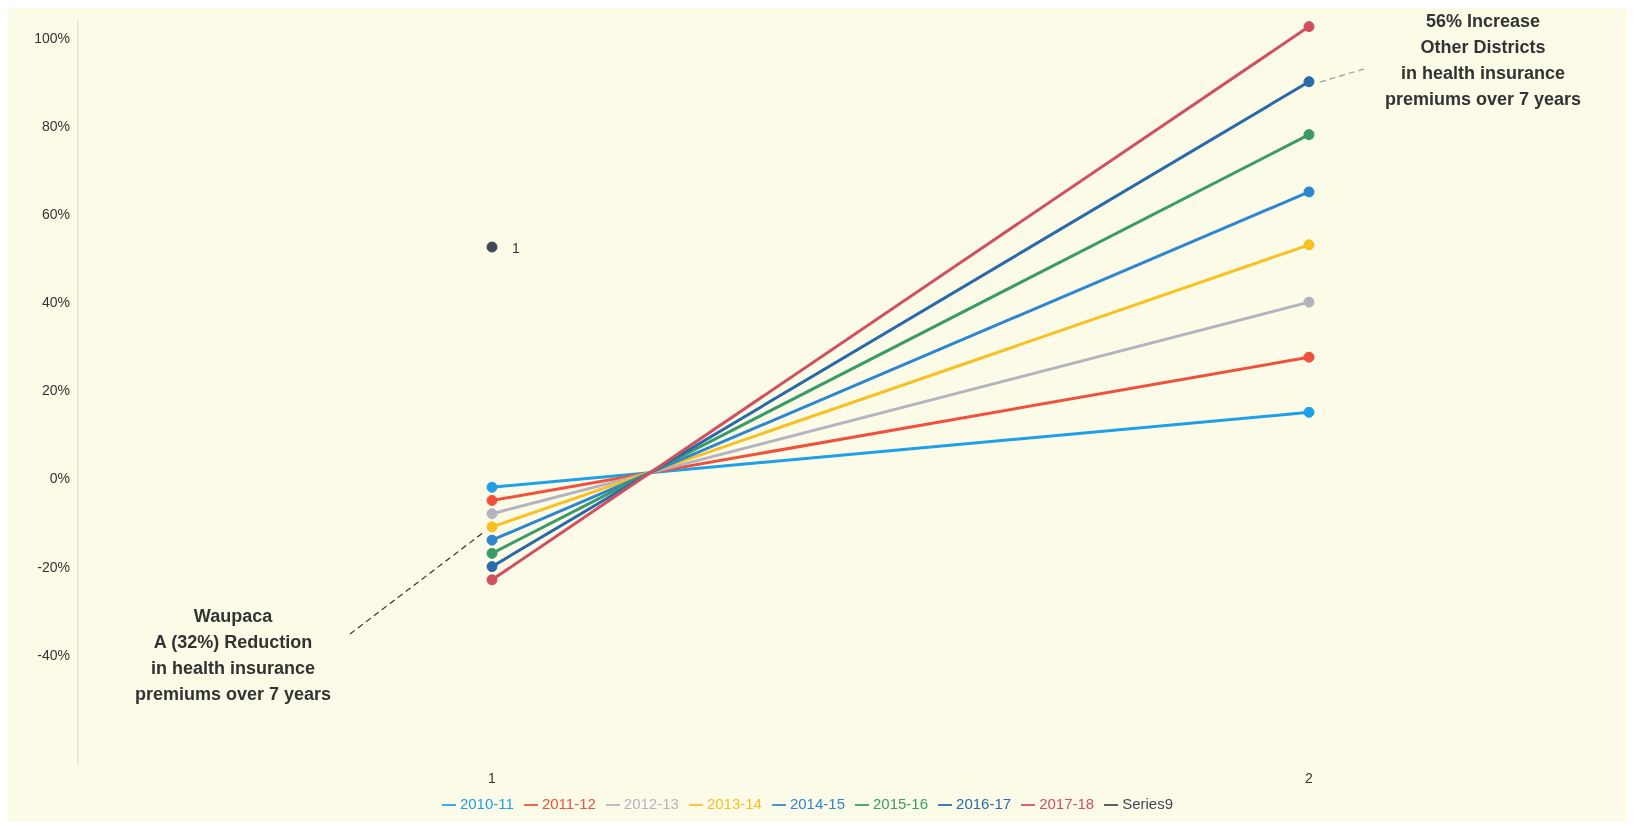 This screenshot has height=830, width=1635. What do you see at coordinates (53, 654) in the screenshot?
I see `y-tick-label: -40%` at bounding box center [53, 654].